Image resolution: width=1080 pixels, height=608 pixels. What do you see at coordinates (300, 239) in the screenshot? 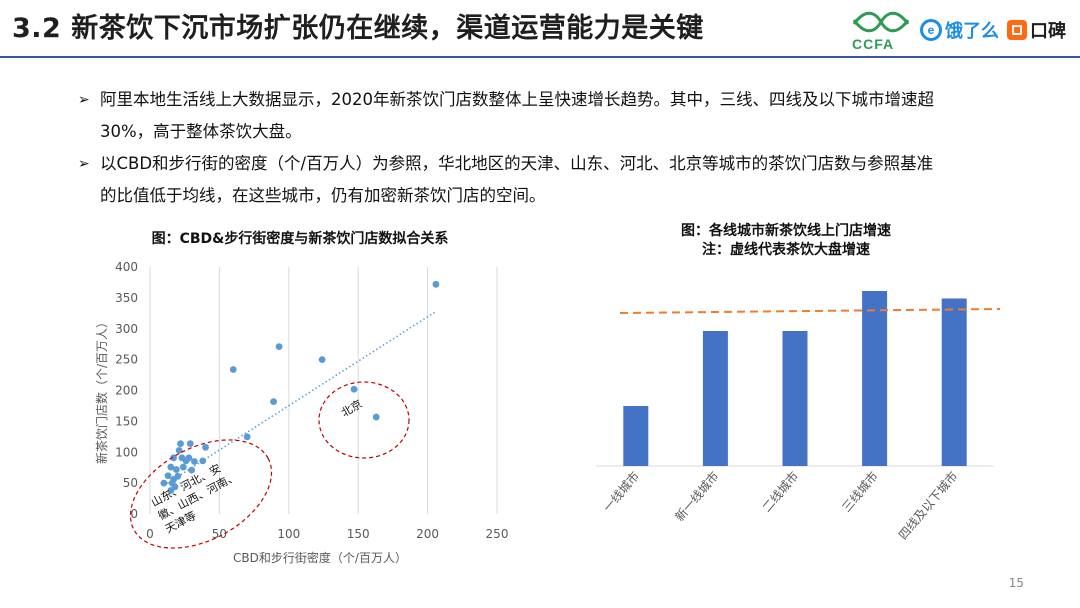
I see `scatter-chart-title: 图：CBD&步行街密度与新茶饮门店数拟合关系` at bounding box center [300, 239].